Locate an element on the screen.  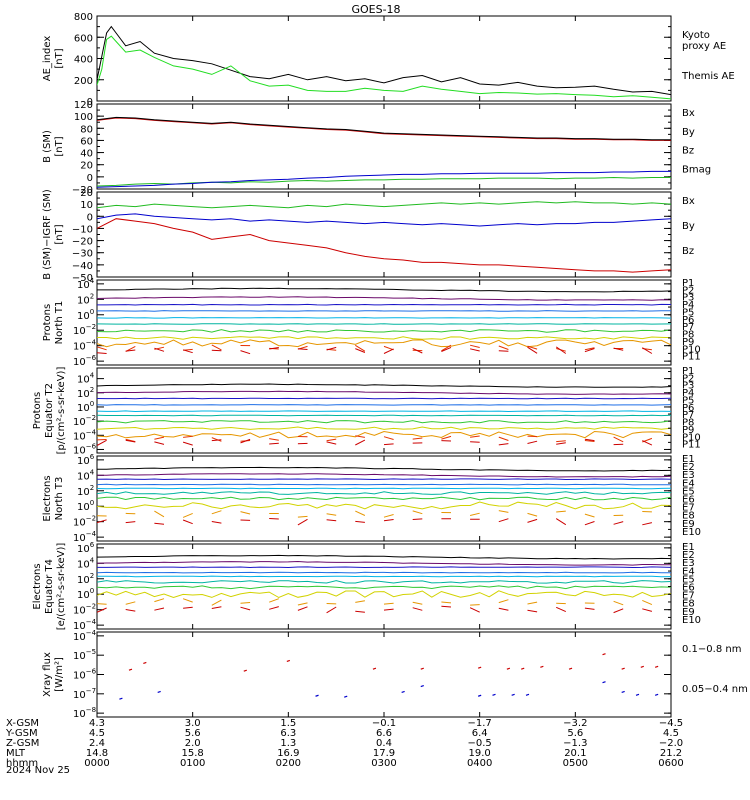
legend-e2: E2 is located at coordinates (688, 467).